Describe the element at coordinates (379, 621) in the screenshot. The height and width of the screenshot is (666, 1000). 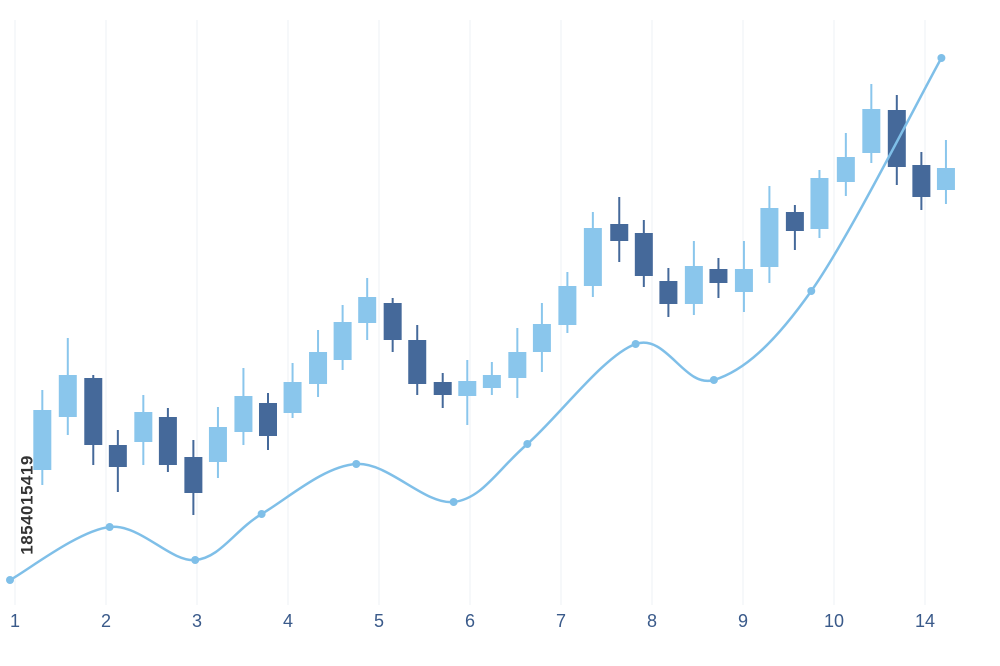
I see `x-tick-label: 5` at that location.